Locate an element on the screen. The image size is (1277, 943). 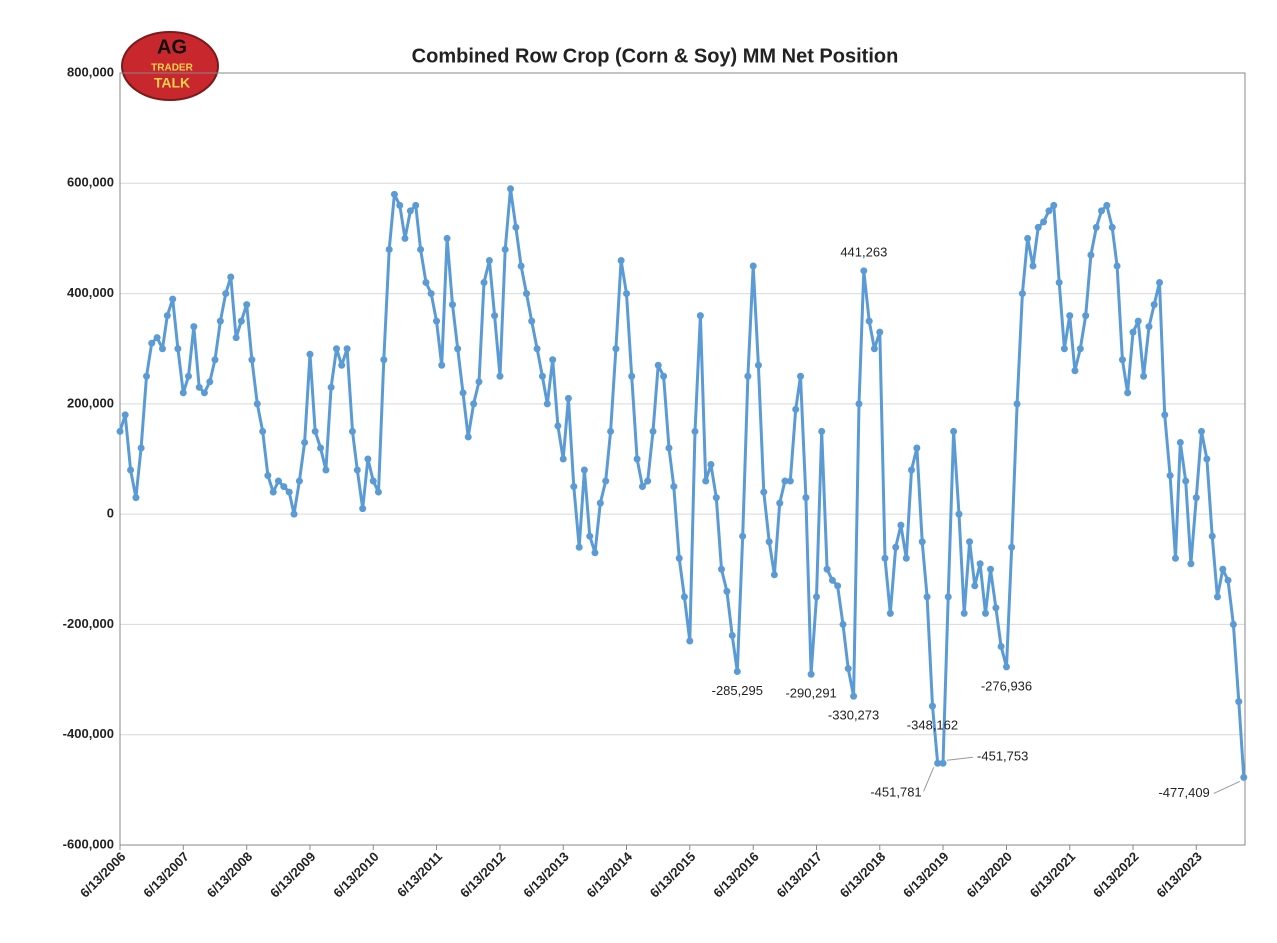
data-label: -451,753 is located at coordinates (1002, 756).